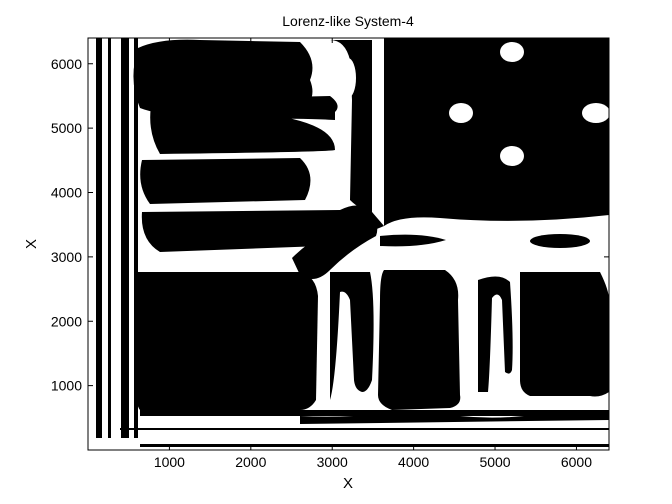 The height and width of the screenshot is (504, 672). Describe the element at coordinates (348, 483) in the screenshot. I see `x-axis-label: X` at that location.